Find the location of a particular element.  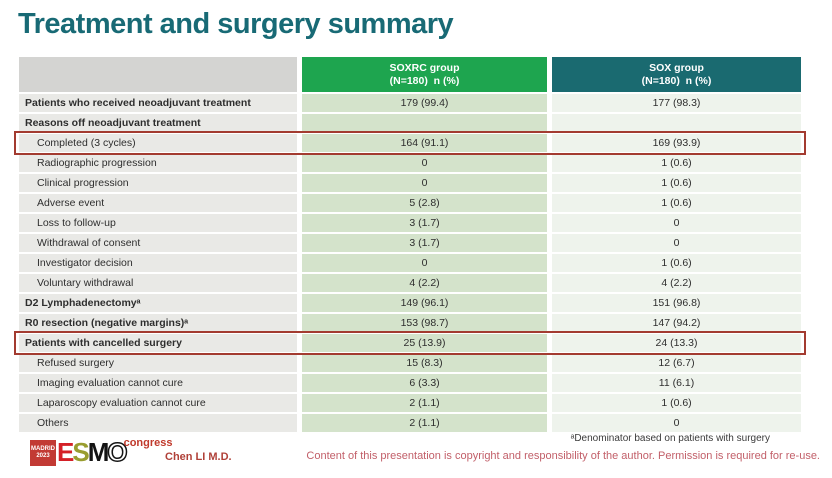

slide-title: Treatment and surgery summary is located at coordinates (236, 24).